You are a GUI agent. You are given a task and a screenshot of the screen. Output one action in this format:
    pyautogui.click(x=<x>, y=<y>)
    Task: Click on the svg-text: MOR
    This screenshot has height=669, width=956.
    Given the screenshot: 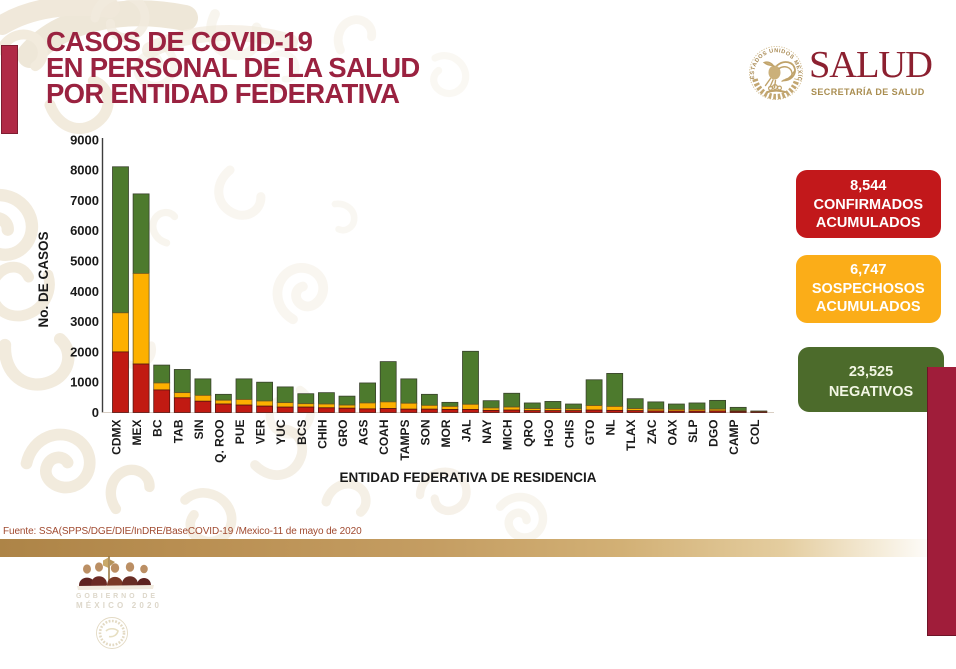 What is the action you would take?
    pyautogui.click(x=446, y=433)
    